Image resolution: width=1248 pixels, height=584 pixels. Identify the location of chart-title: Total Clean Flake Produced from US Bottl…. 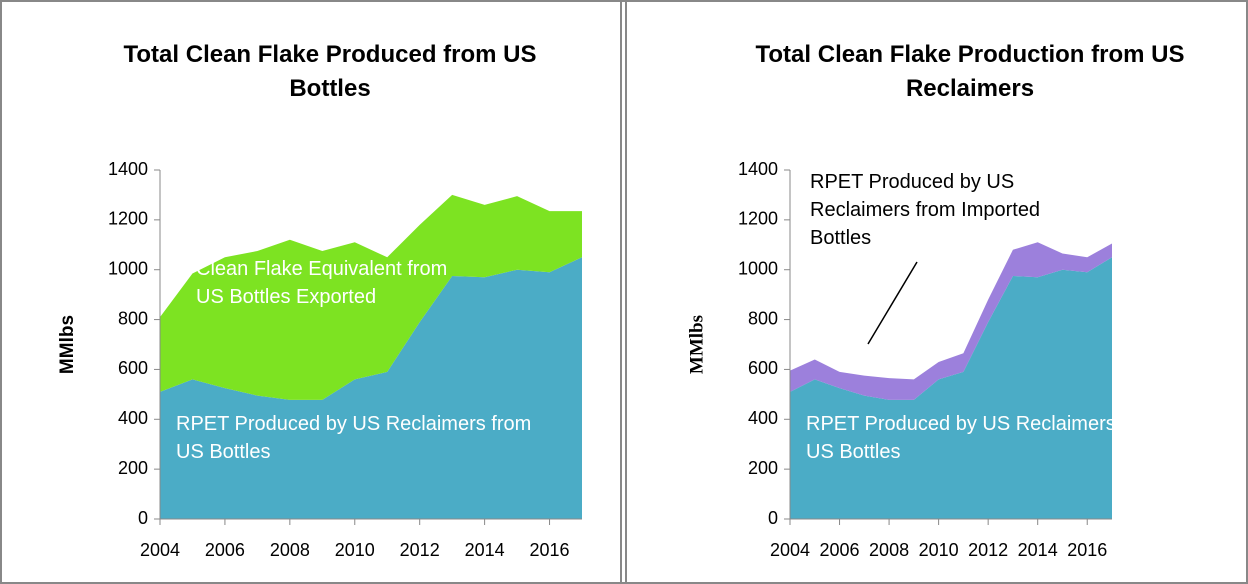
(330, 71).